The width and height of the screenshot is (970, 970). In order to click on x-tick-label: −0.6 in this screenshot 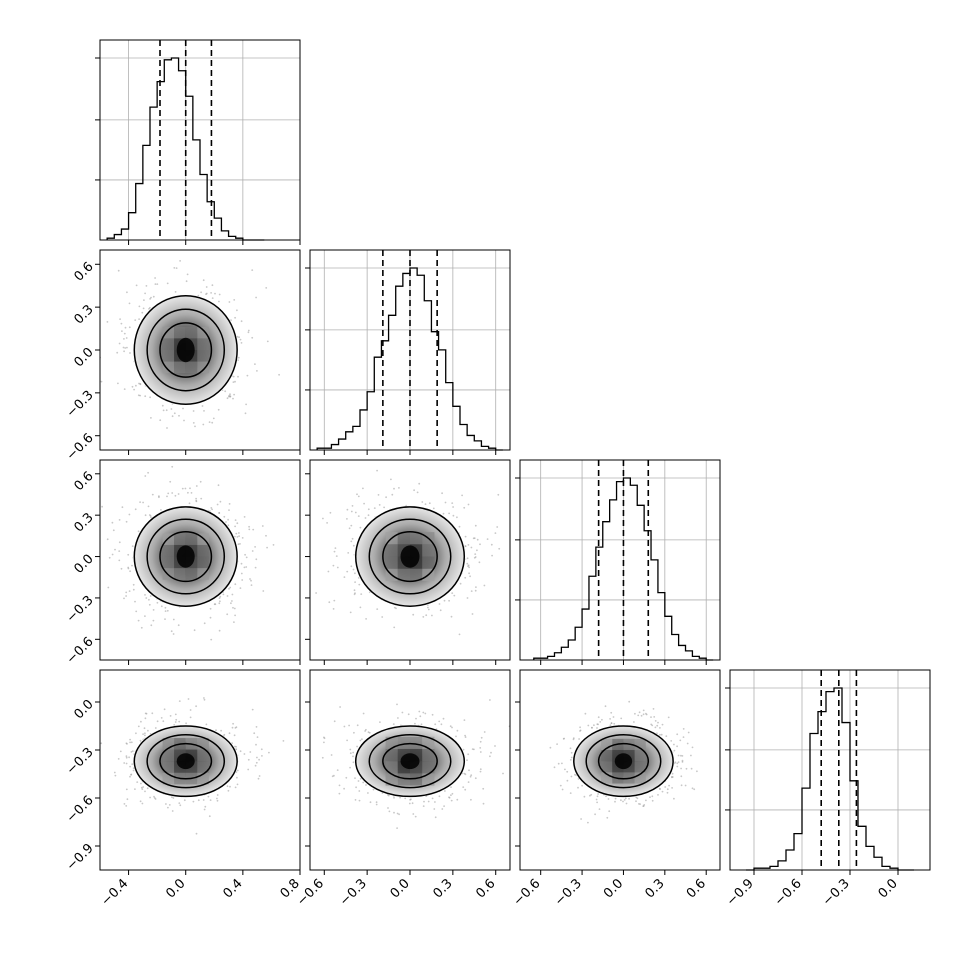, I will do `click(310, 892)`.